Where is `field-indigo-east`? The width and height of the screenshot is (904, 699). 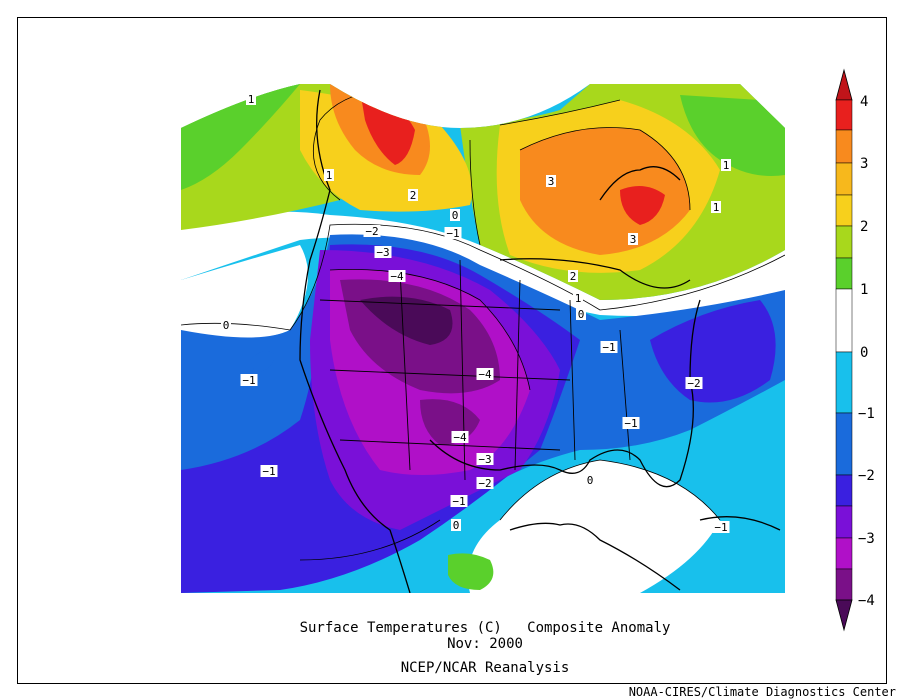 field-indigo-east is located at coordinates (713, 351).